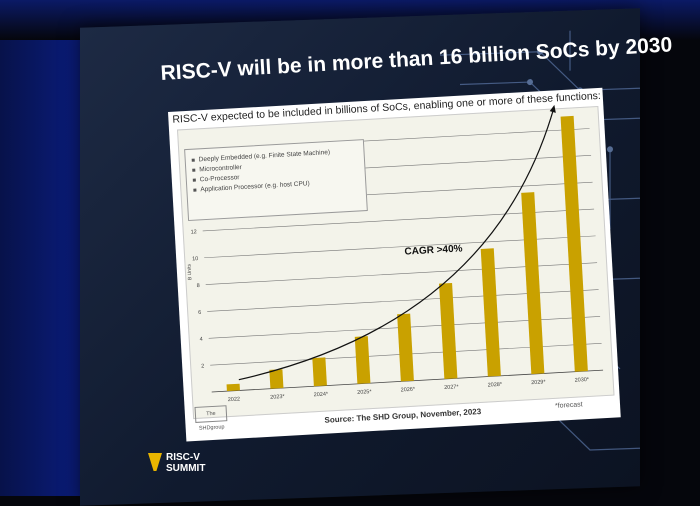 Image resolution: width=700 pixels, height=506 pixels. I want to click on summit-logo-text: RISC-V SUMMIT, so click(185, 463).